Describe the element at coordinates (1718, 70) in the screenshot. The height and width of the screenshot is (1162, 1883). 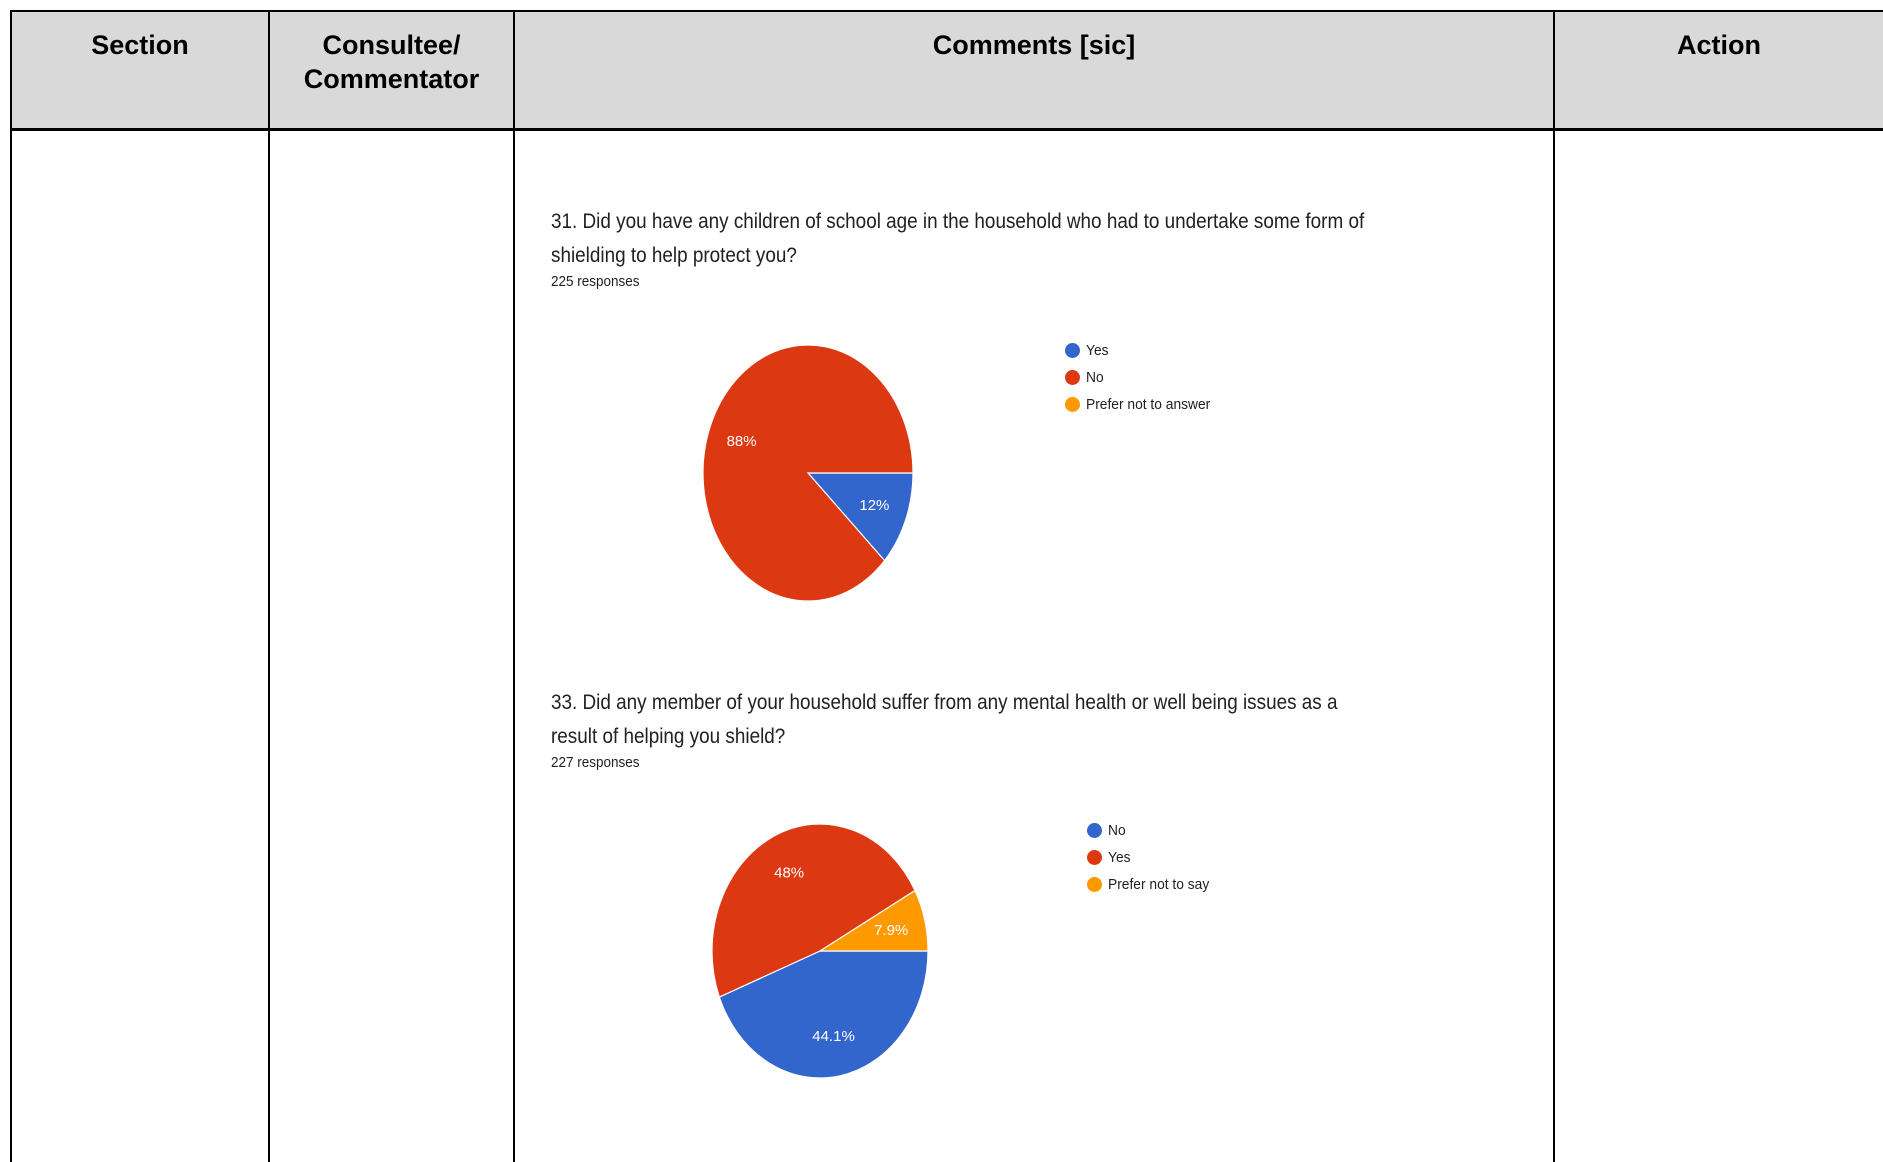
I see `header-action: Action` at that location.